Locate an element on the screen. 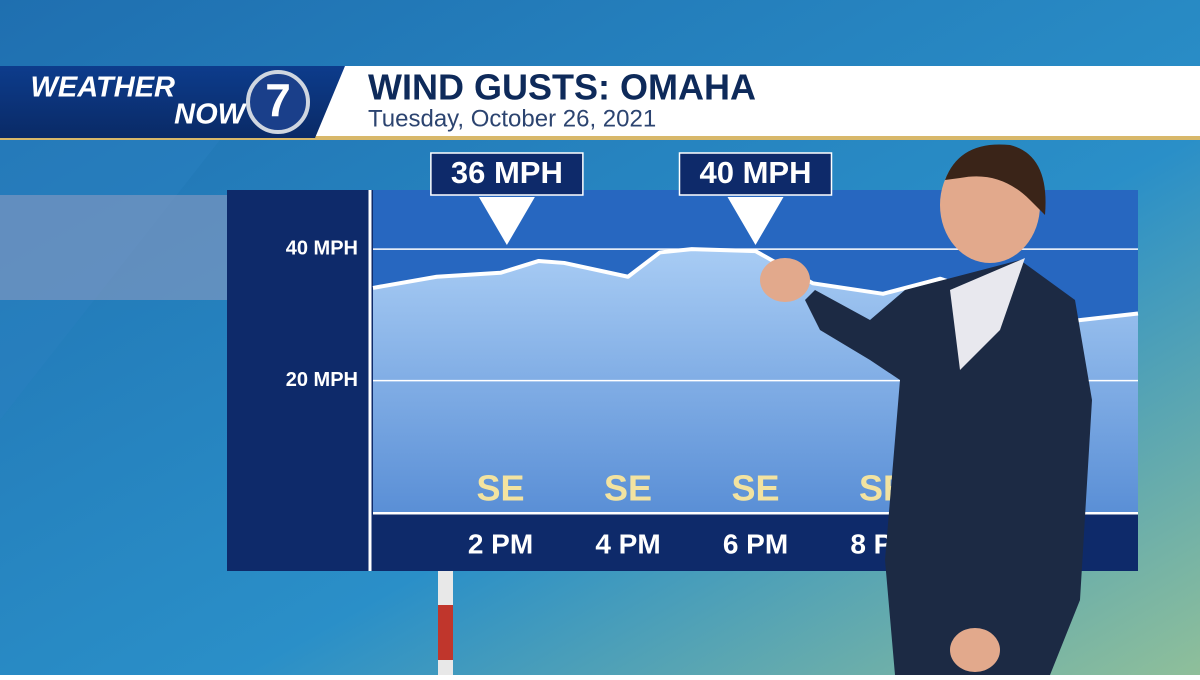  x-tick-label: 6 PM is located at coordinates (755, 543).